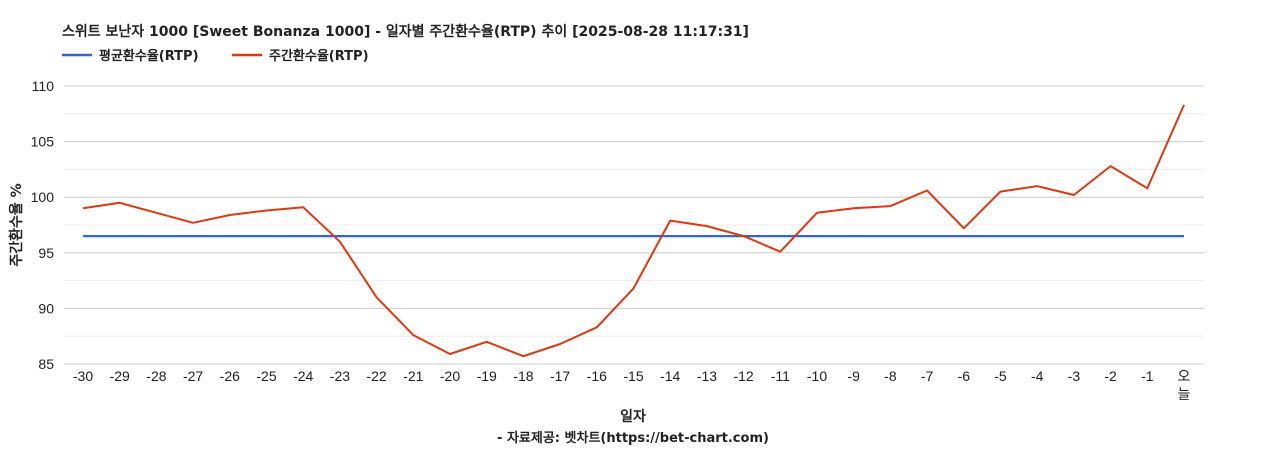 The width and height of the screenshot is (1268, 450). What do you see at coordinates (215, 56) in the screenshot?
I see `legend: 평균환수율(RTP) 주간환수율(RTP)` at bounding box center [215, 56].